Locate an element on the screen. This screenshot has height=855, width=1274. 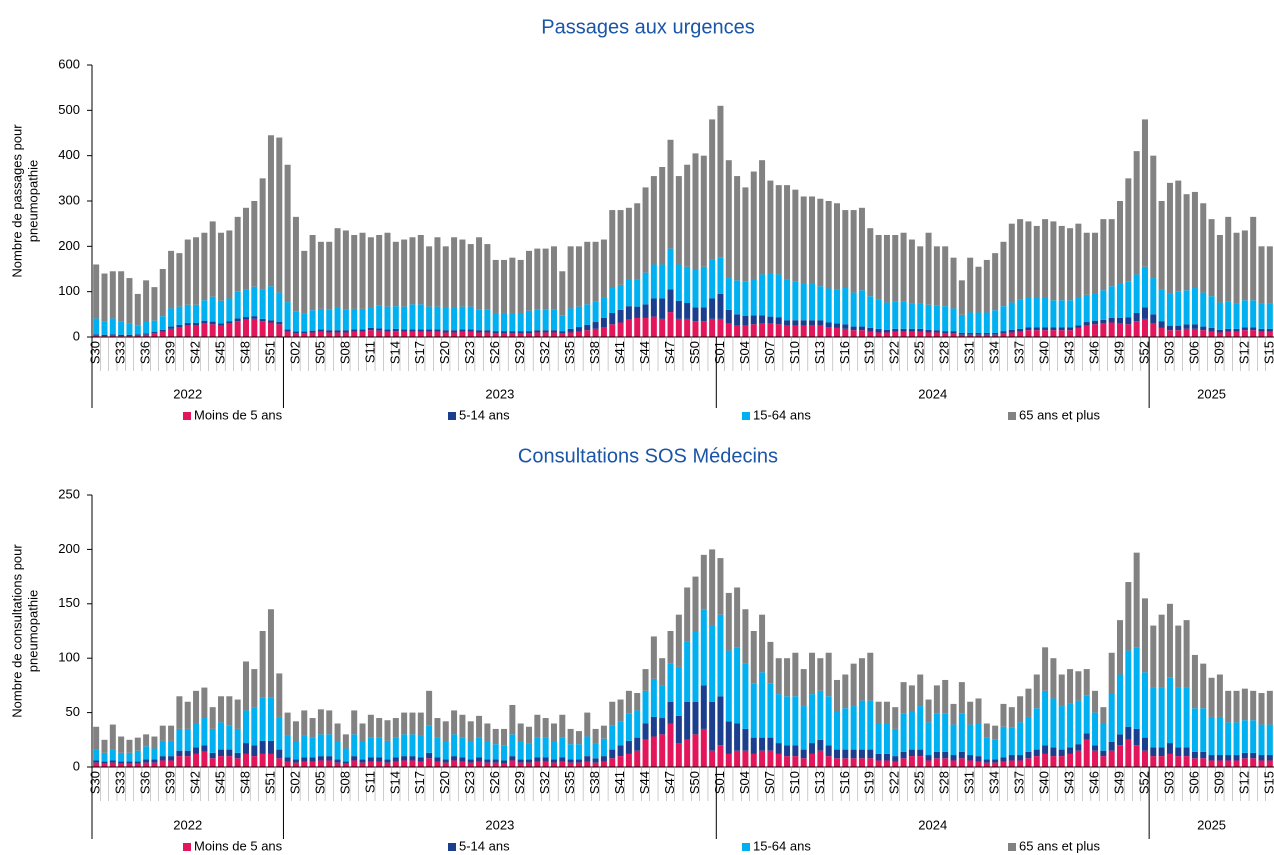
x-tick-label: S48 is located at coordinates (244, 782).